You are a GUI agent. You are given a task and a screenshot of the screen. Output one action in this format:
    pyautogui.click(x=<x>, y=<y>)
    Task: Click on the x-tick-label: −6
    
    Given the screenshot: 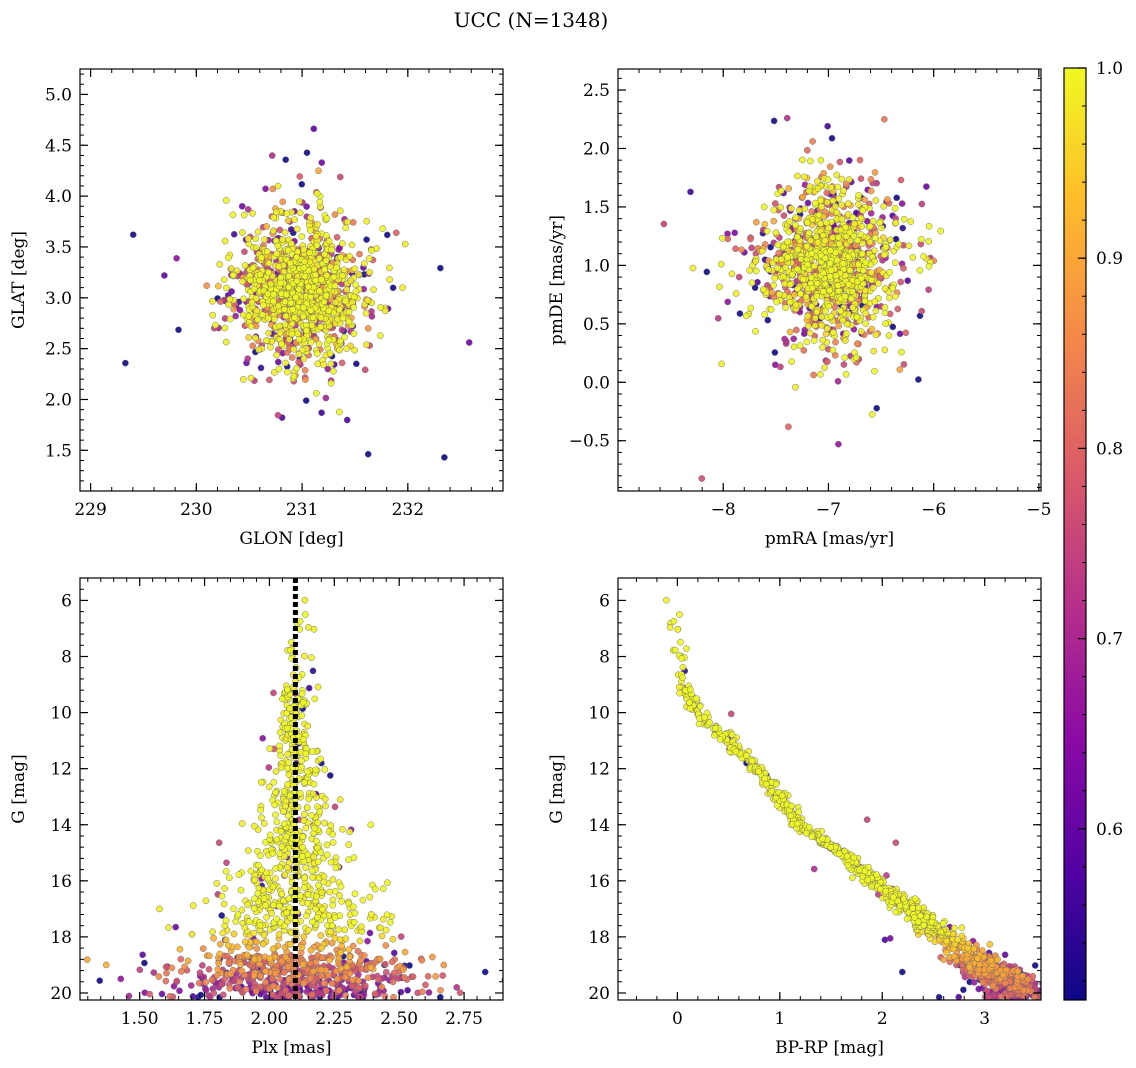 What is the action you would take?
    pyautogui.click(x=933, y=510)
    